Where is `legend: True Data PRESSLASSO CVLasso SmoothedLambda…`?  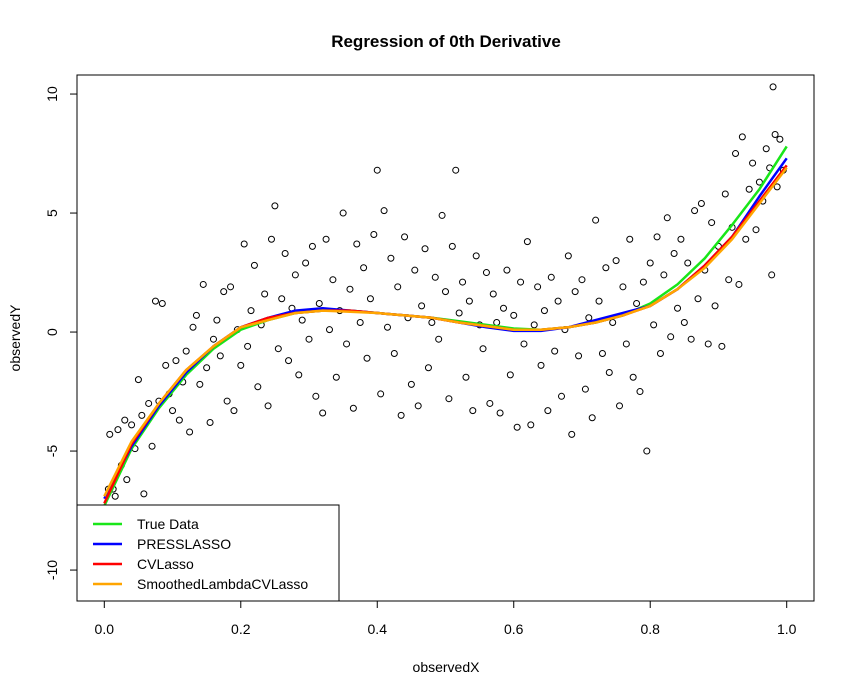 legend: True Data PRESSLASSO CVLasso SmoothedLambda… is located at coordinates (208, 553).